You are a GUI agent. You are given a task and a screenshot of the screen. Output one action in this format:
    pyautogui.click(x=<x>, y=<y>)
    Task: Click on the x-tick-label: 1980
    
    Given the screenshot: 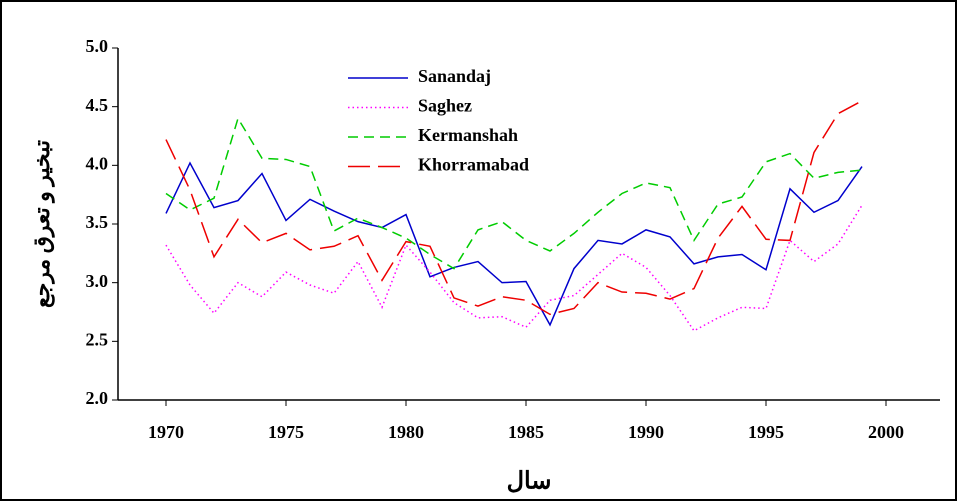 What is the action you would take?
    pyautogui.click(x=406, y=432)
    